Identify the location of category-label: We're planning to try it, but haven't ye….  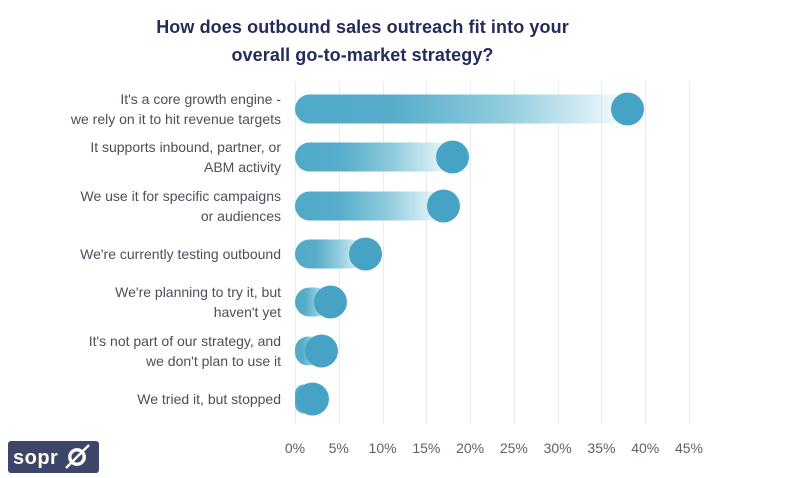
(198, 302).